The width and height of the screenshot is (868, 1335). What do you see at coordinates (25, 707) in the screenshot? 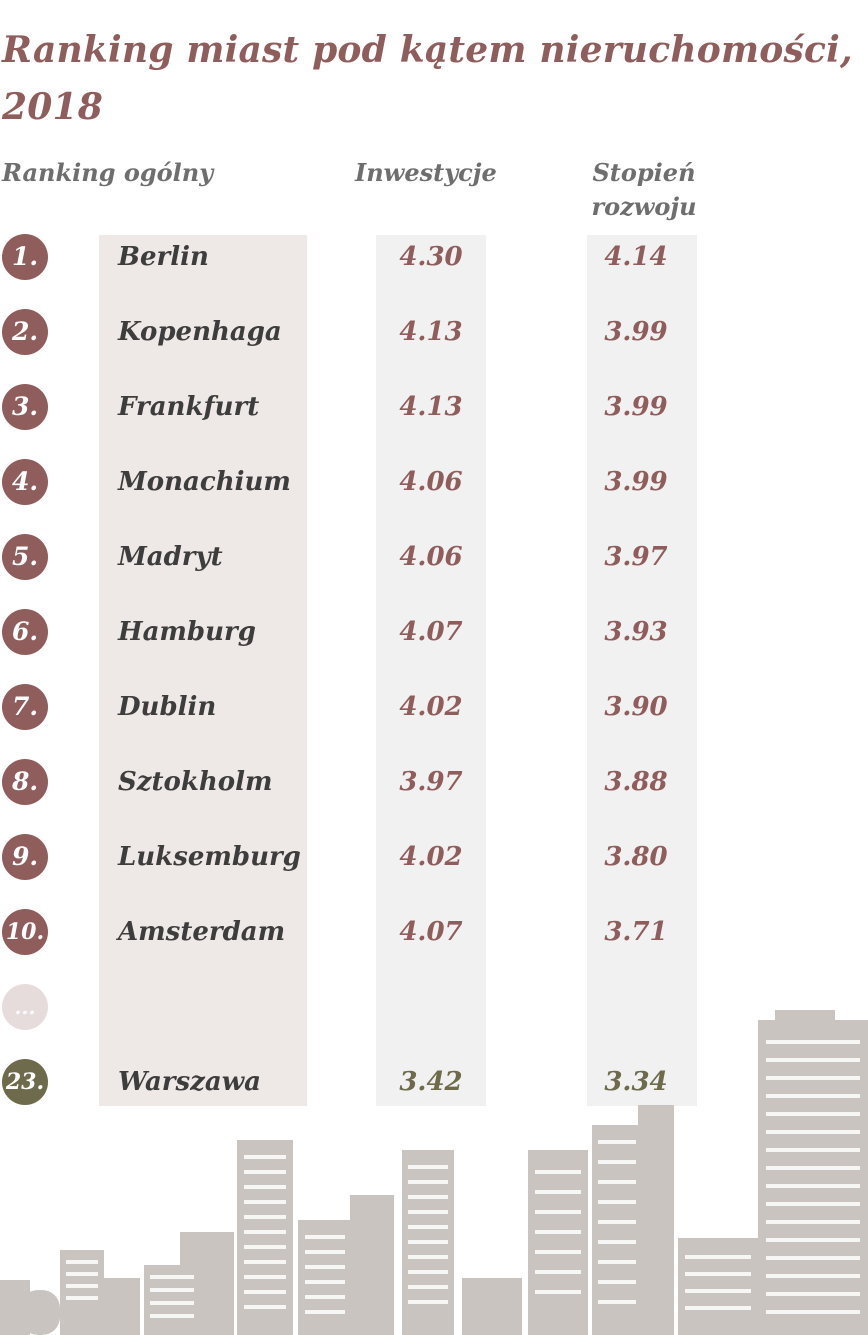
I see `rank-badge: 7.` at bounding box center [25, 707].